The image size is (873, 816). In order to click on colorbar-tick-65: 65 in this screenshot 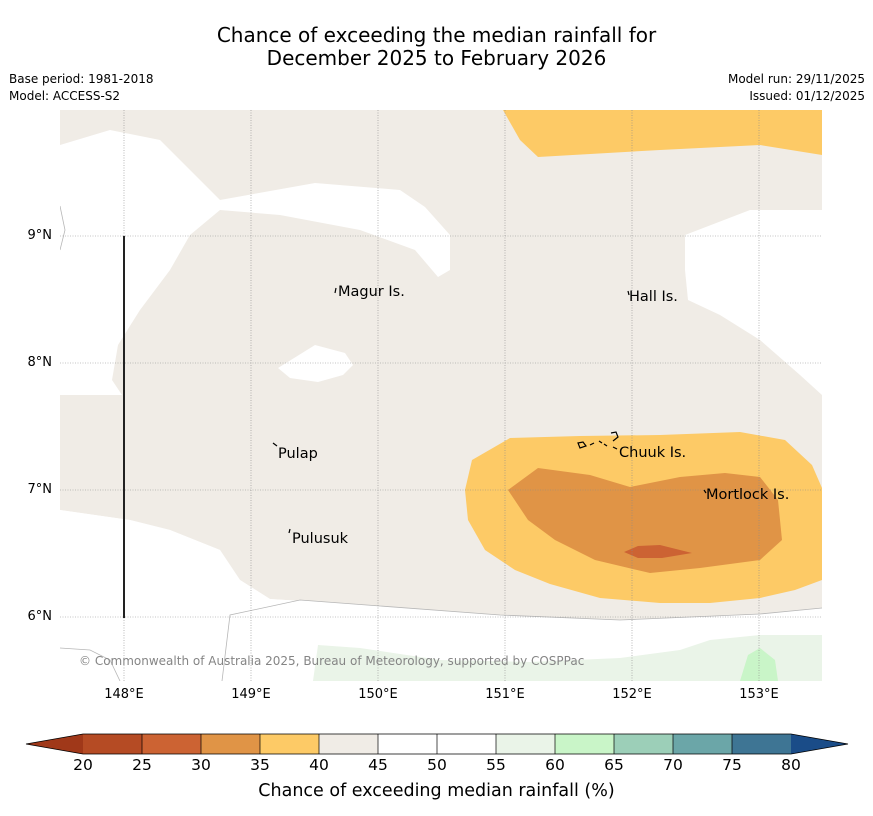, I will do `click(614, 765)`.